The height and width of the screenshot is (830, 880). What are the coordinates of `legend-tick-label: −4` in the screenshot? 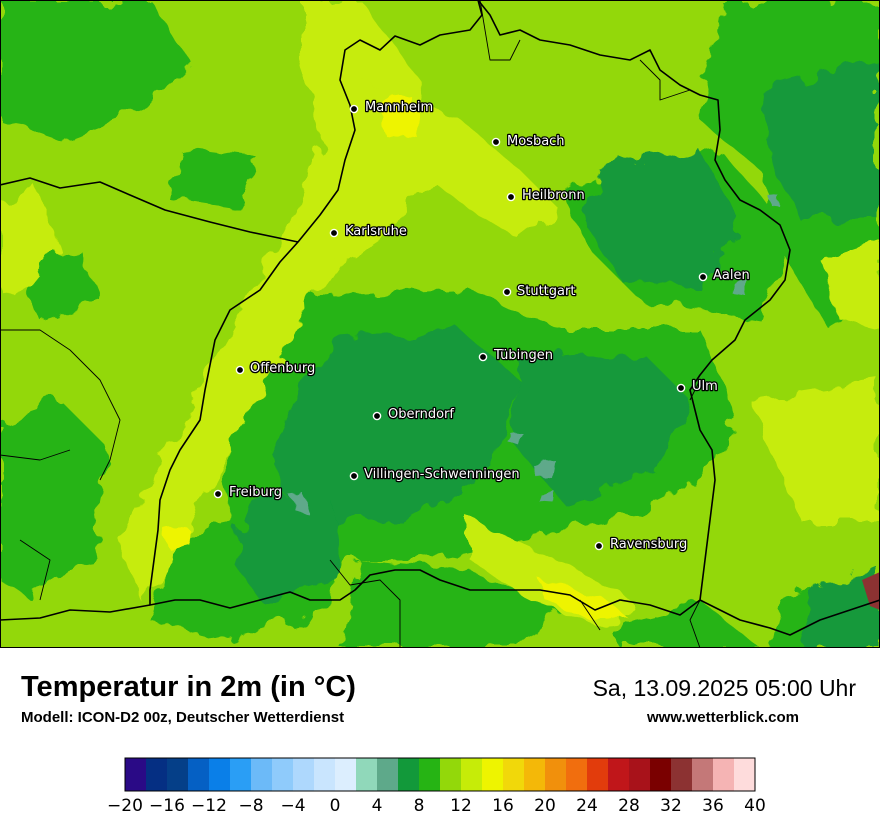 It's located at (292, 806).